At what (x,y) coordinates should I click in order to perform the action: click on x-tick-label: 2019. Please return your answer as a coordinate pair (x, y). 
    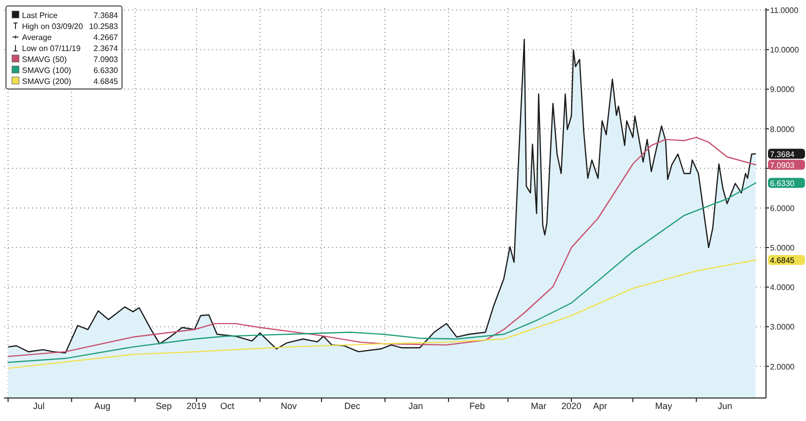
    Looking at the image, I should click on (196, 406).